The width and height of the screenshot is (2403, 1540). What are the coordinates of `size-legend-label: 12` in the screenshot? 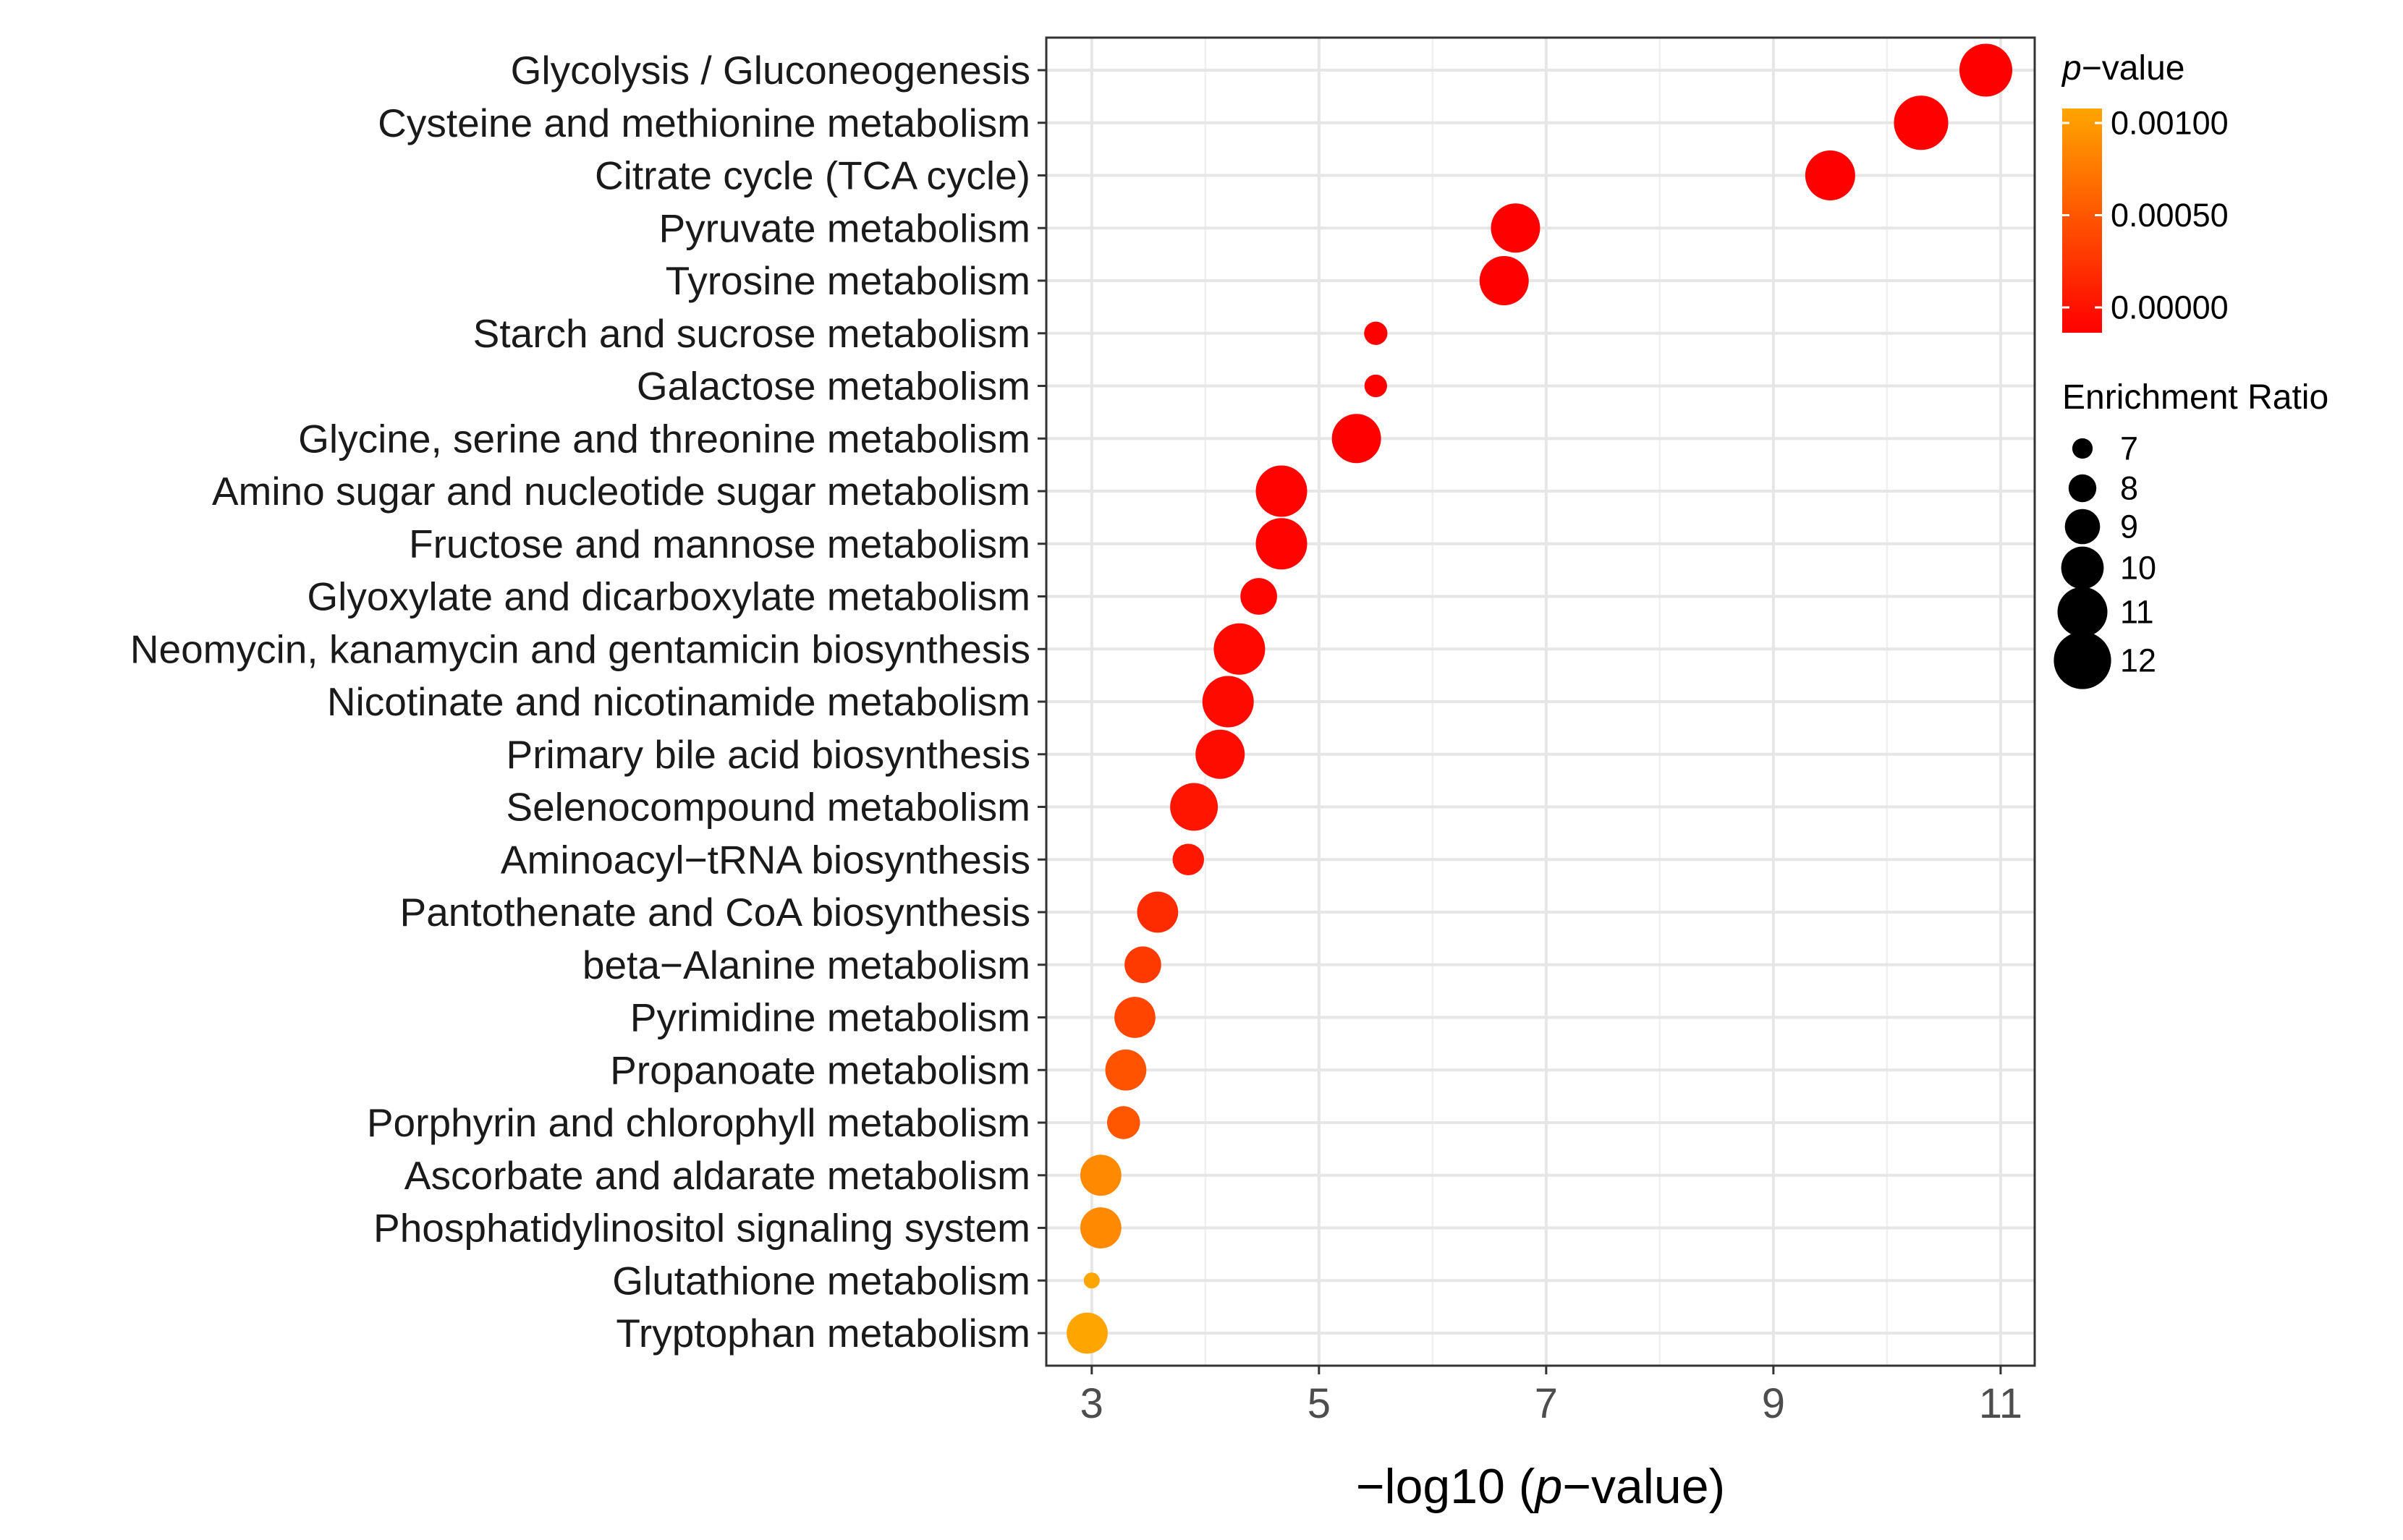 It's located at (2138, 660).